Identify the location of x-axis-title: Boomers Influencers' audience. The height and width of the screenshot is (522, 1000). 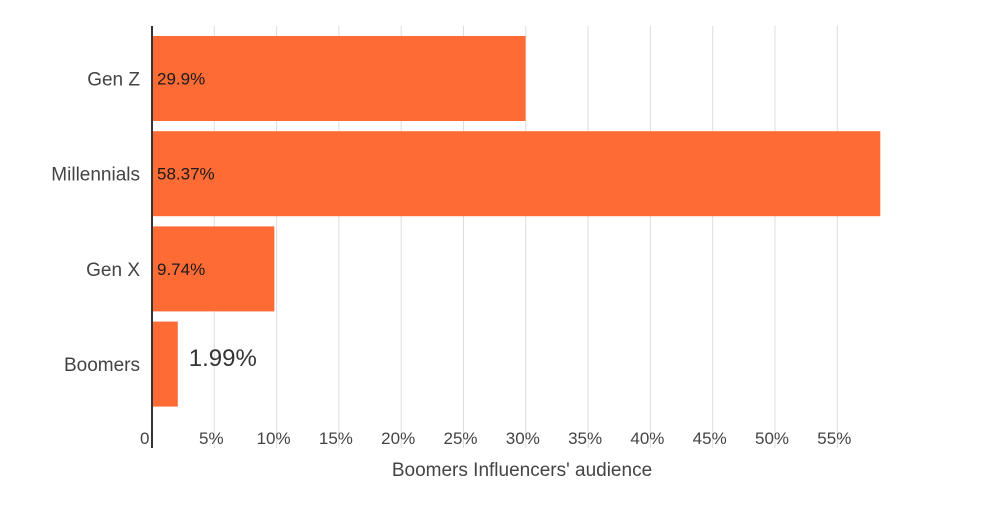
(522, 470).